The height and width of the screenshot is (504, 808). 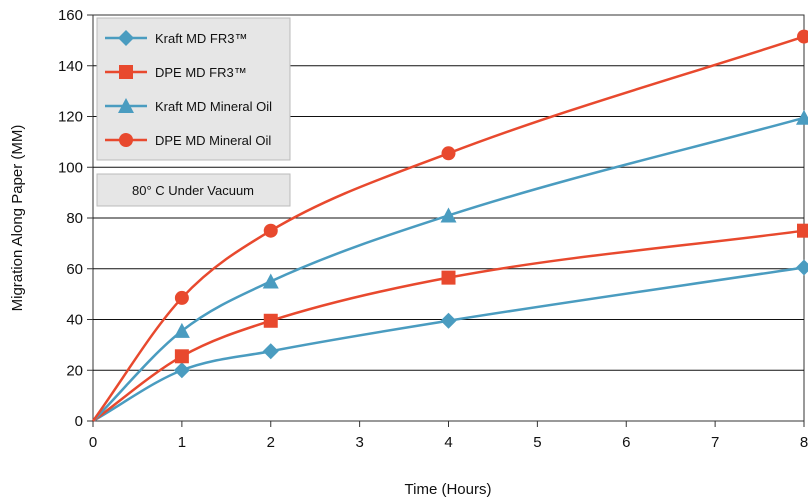 What do you see at coordinates (715, 442) in the screenshot?
I see `x-tick-label: 7` at bounding box center [715, 442].